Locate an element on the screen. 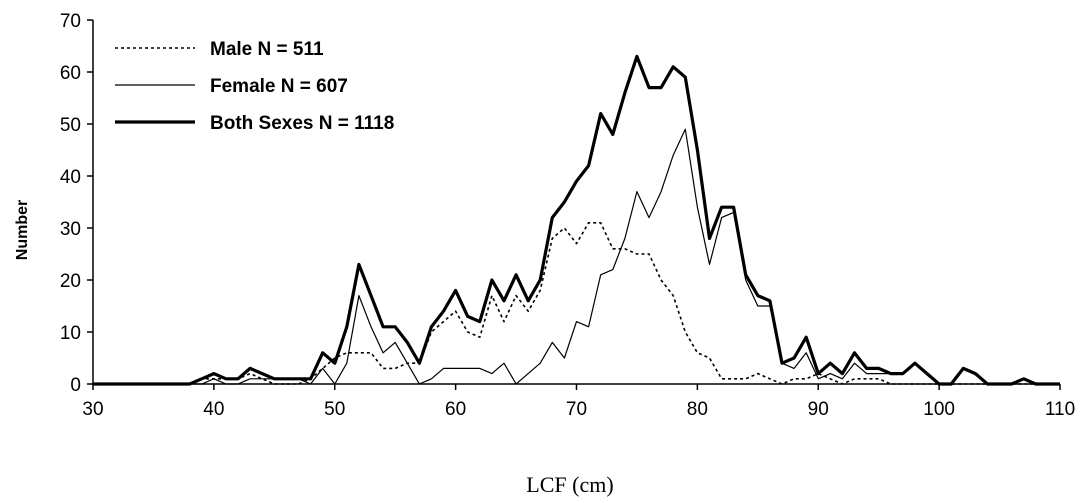 This screenshot has width=1085, height=503. x-tick-label-60: 60 is located at coordinates (455, 409).